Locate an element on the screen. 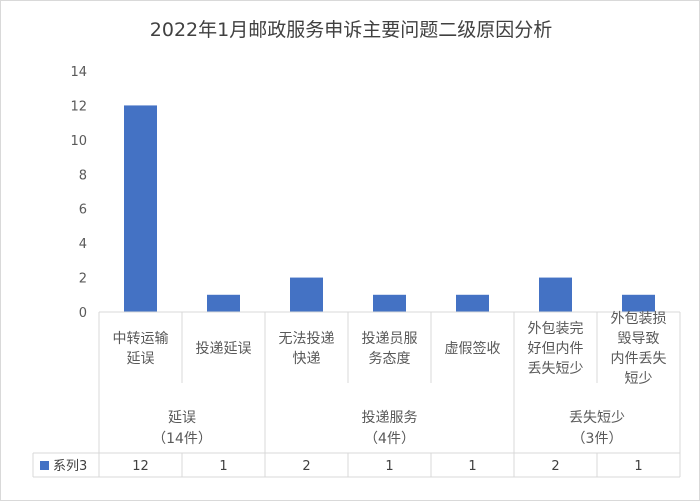  y-tick-label: 0 is located at coordinates (83, 313).